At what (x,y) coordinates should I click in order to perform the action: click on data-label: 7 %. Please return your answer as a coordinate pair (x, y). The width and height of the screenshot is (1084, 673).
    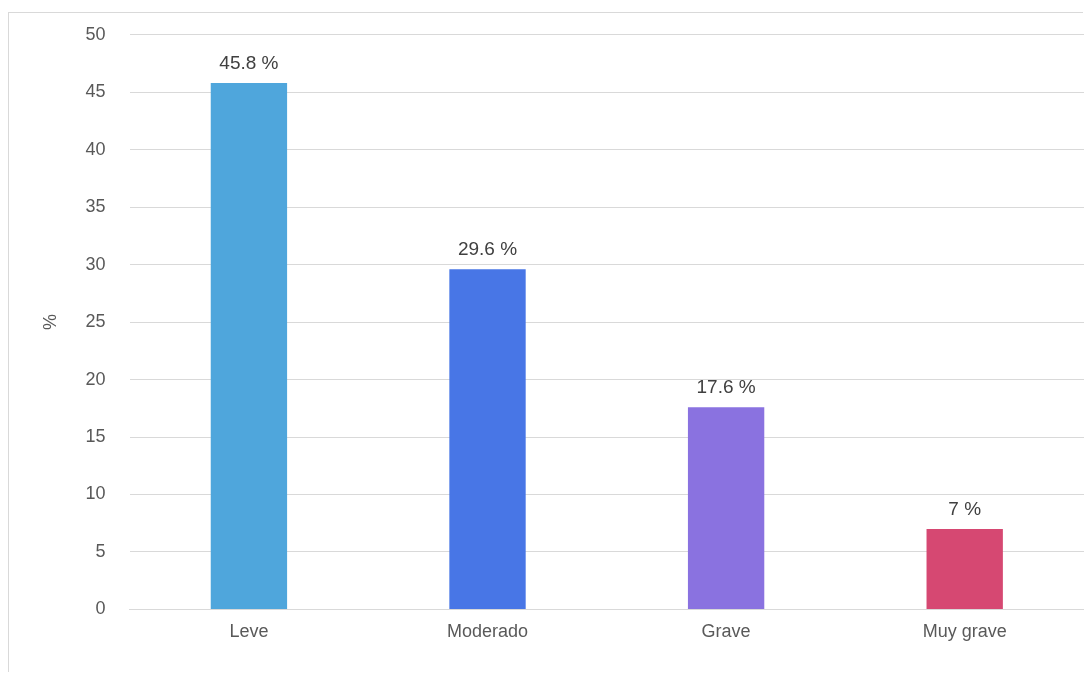
    Looking at the image, I should click on (965, 508).